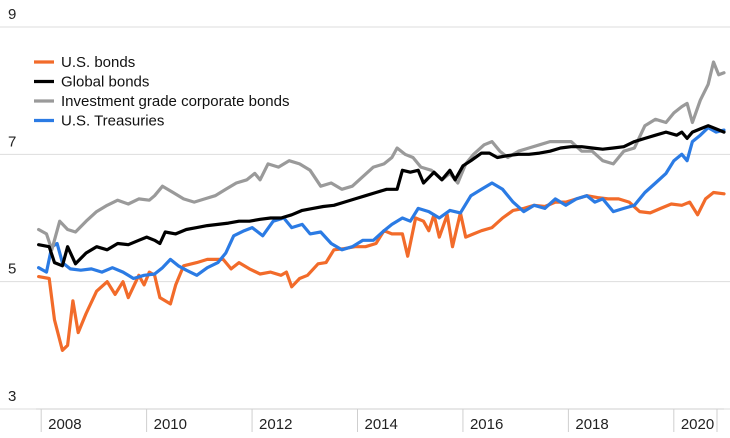 The image size is (730, 438). What do you see at coordinates (12, 396) in the screenshot?
I see `y-tick-label: 3` at bounding box center [12, 396].